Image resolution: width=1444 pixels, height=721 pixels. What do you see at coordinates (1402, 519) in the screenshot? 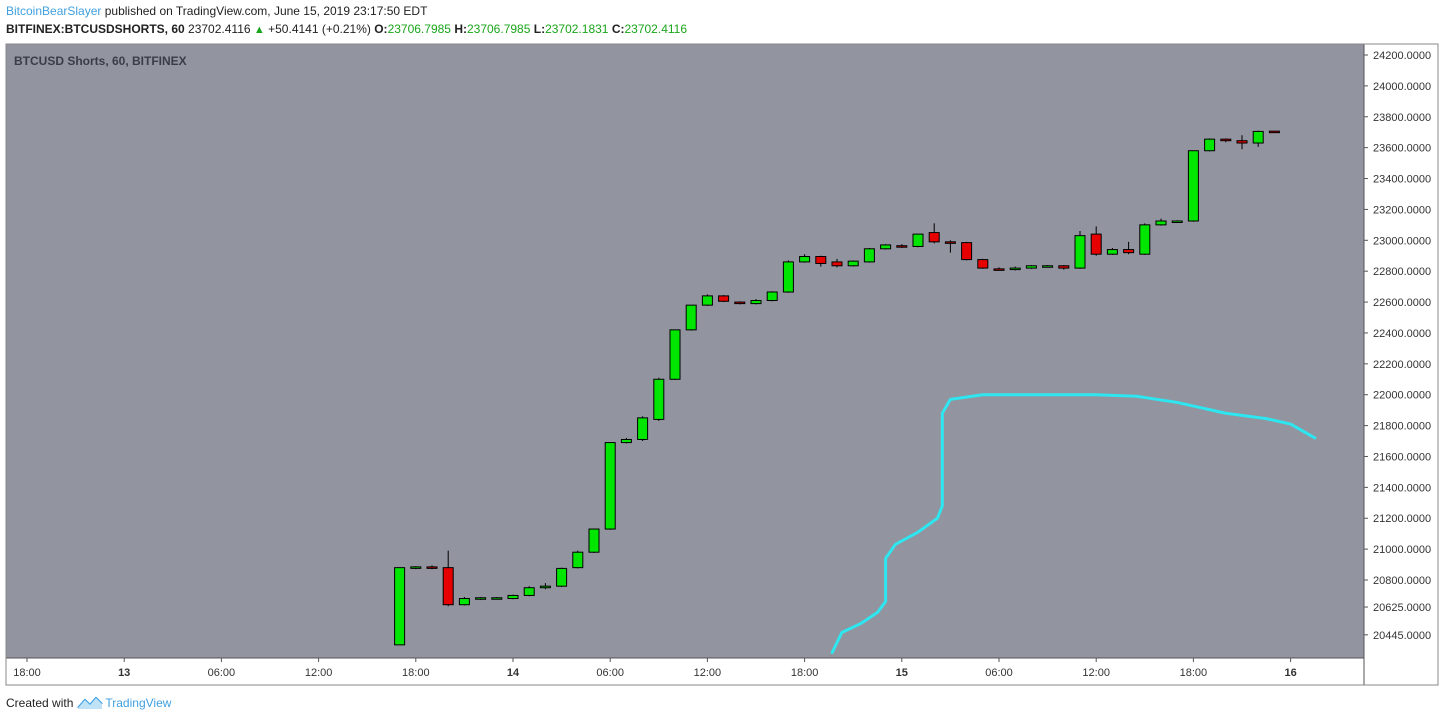
I see `y-tick-label: 21200.0000` at bounding box center [1402, 519].